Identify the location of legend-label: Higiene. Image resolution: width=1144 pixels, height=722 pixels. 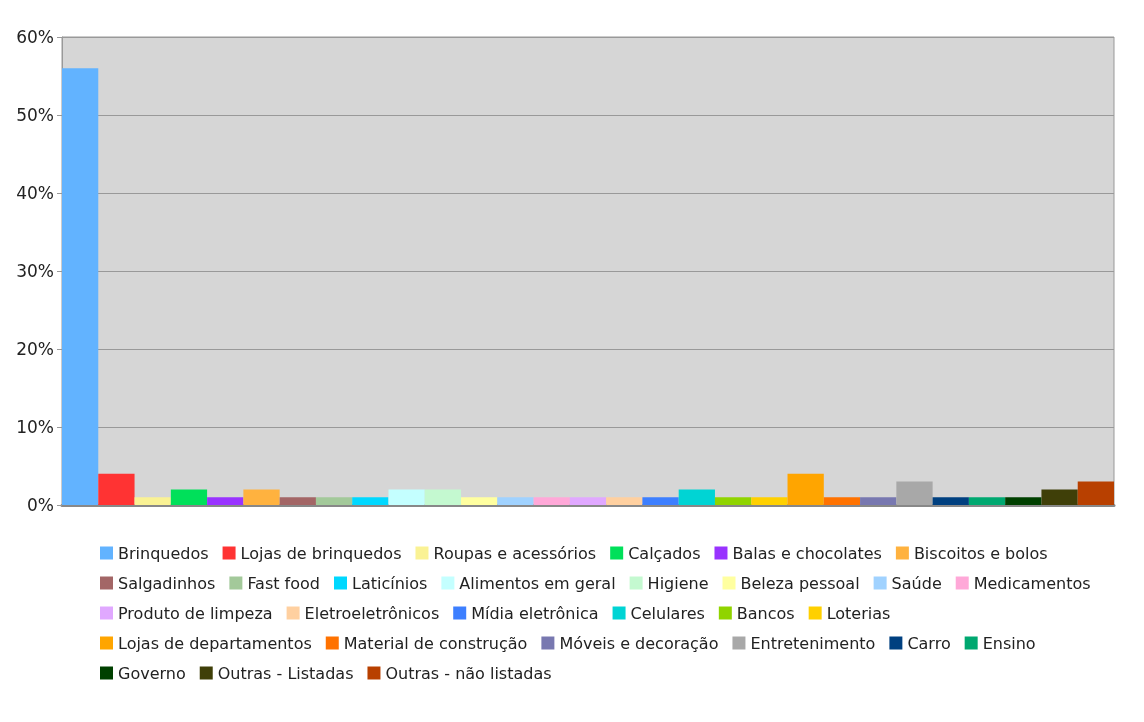
(678, 583).